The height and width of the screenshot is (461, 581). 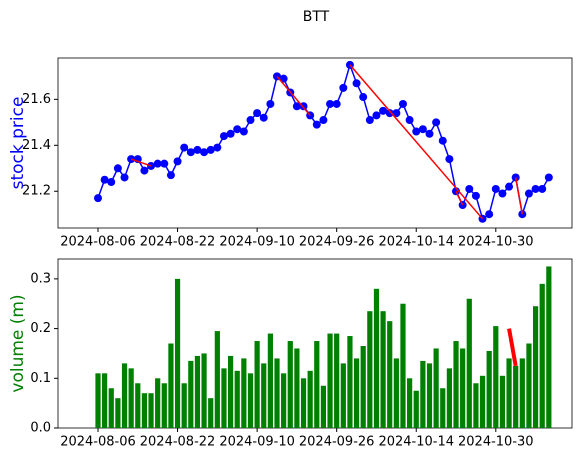 What do you see at coordinates (40, 328) in the screenshot?
I see `y-tick-label: 0.2` at bounding box center [40, 328].